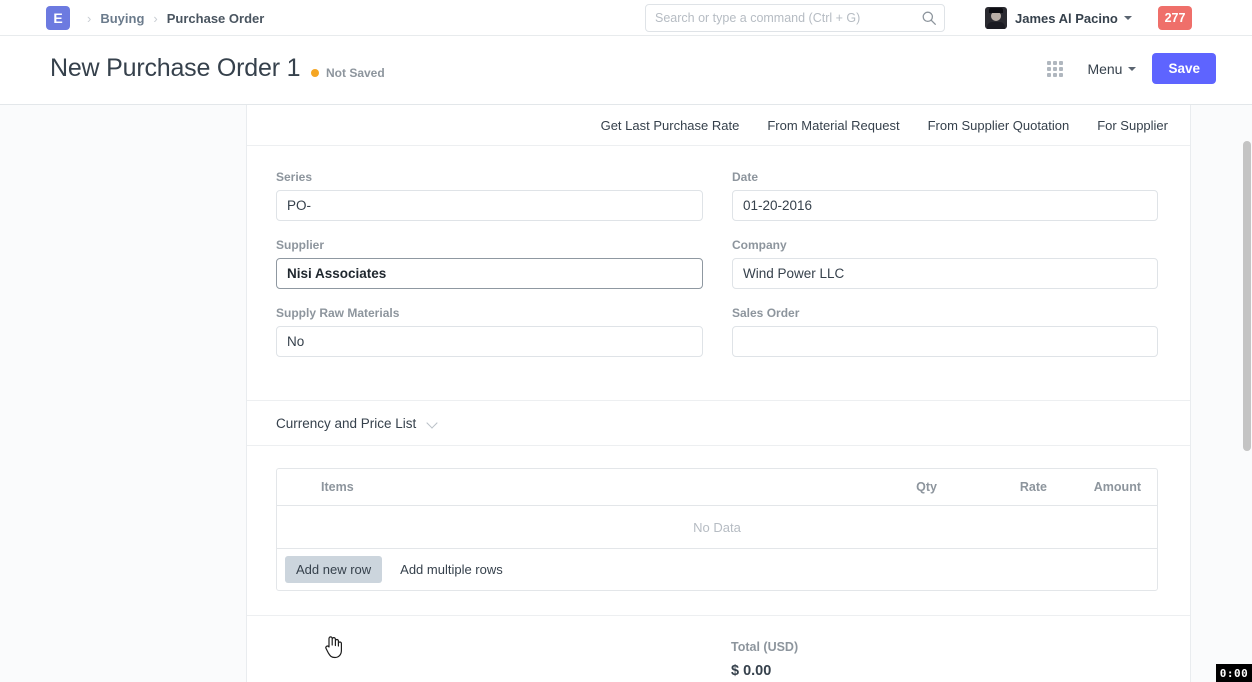 Image resolution: width=1252 pixels, height=682 pixels. I want to click on add-new-row-button: Add new row, so click(334, 569).